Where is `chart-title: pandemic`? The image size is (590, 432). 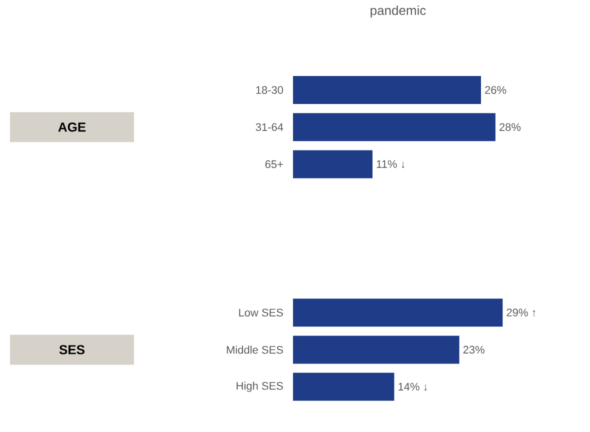
chart-title: pandemic is located at coordinates (398, 12).